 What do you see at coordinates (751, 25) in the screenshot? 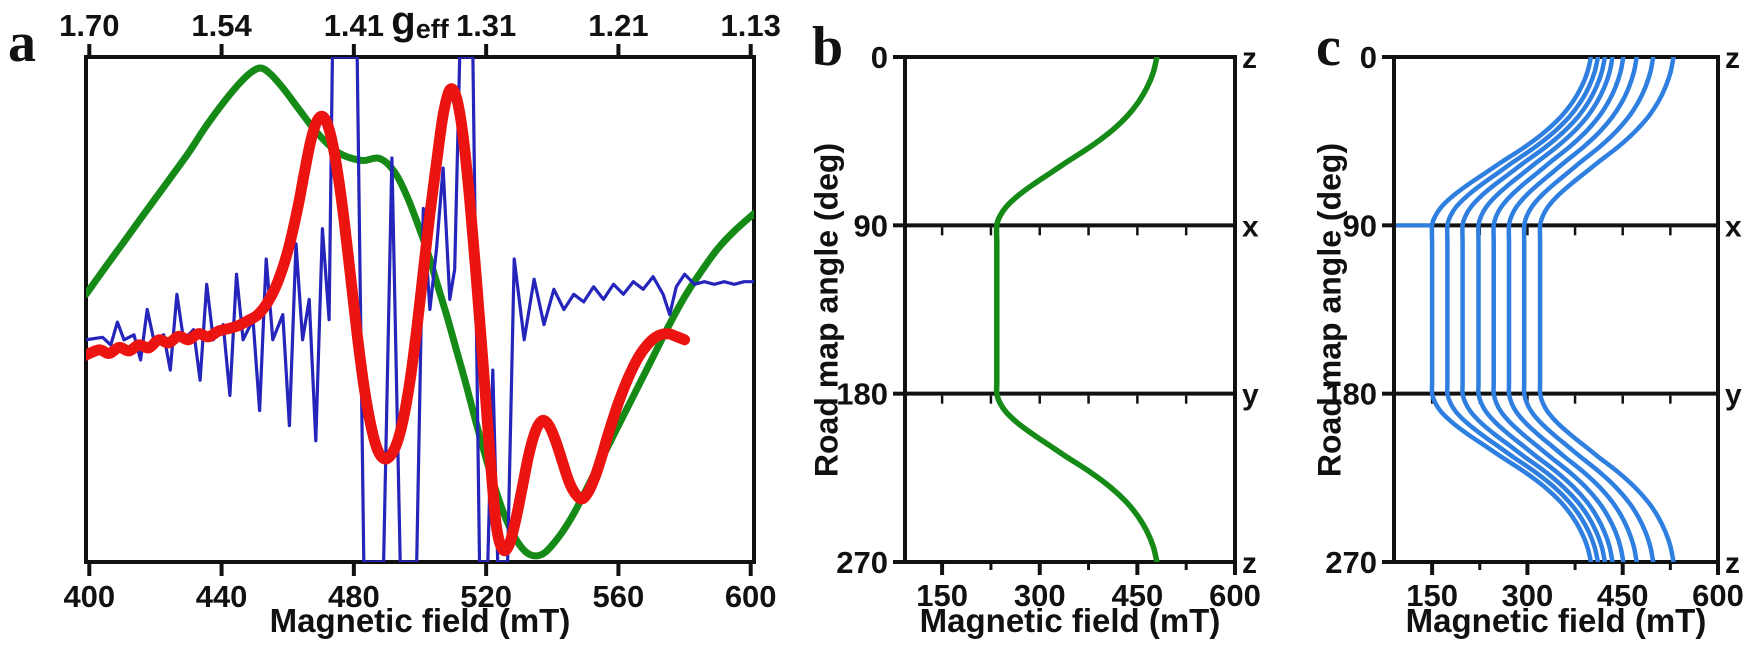
I see `panel-a-geff-tick-label: 1.13` at bounding box center [751, 25].